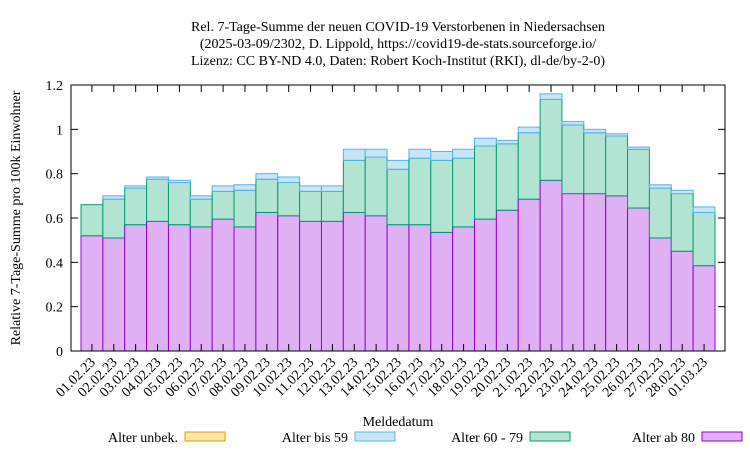  What do you see at coordinates (205, 436) in the screenshot?
I see `legend-swatch-alter-unbek-` at bounding box center [205, 436].